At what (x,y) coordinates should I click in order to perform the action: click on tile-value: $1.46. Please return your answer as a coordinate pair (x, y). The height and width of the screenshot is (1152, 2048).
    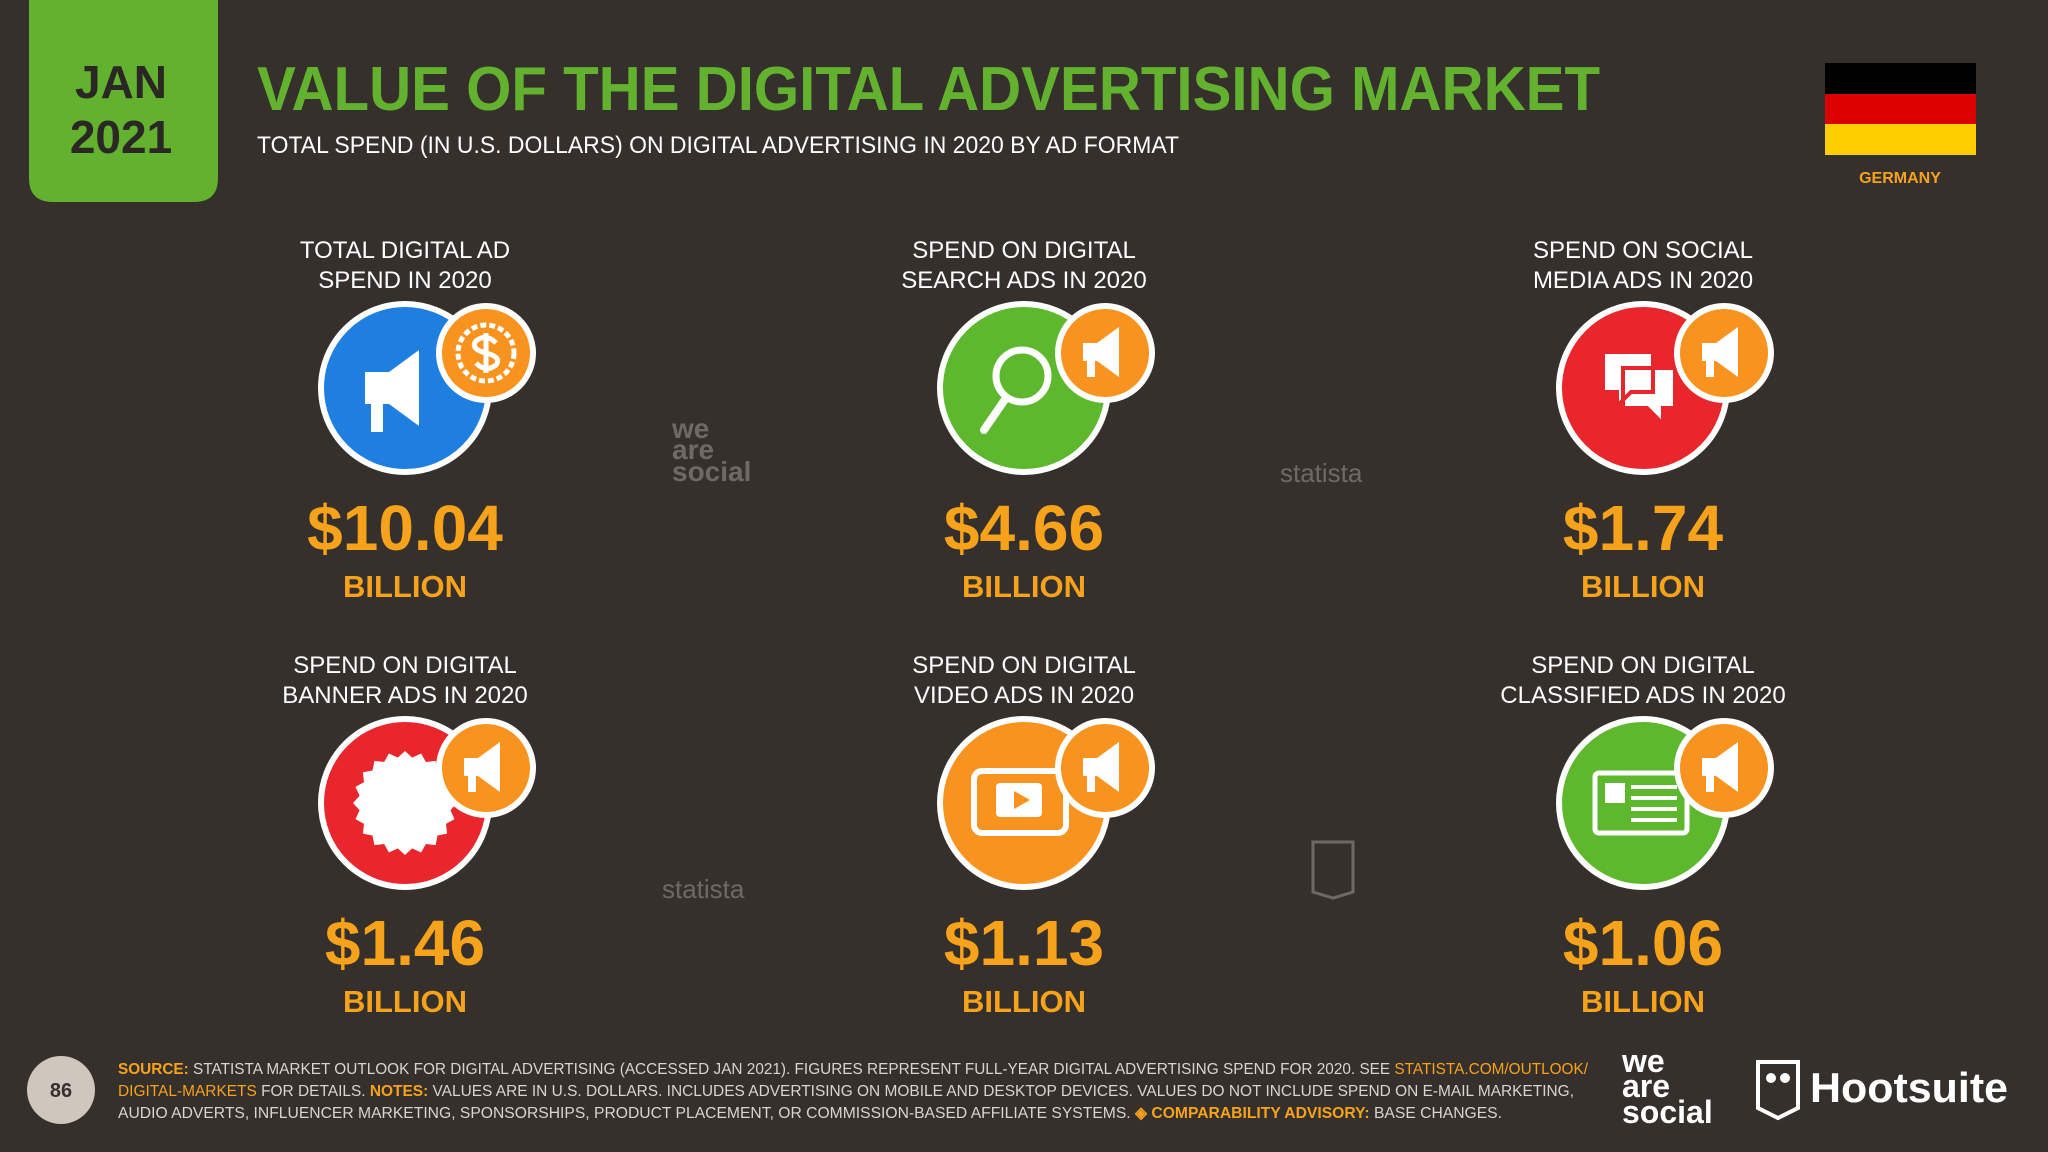
    Looking at the image, I should click on (405, 943).